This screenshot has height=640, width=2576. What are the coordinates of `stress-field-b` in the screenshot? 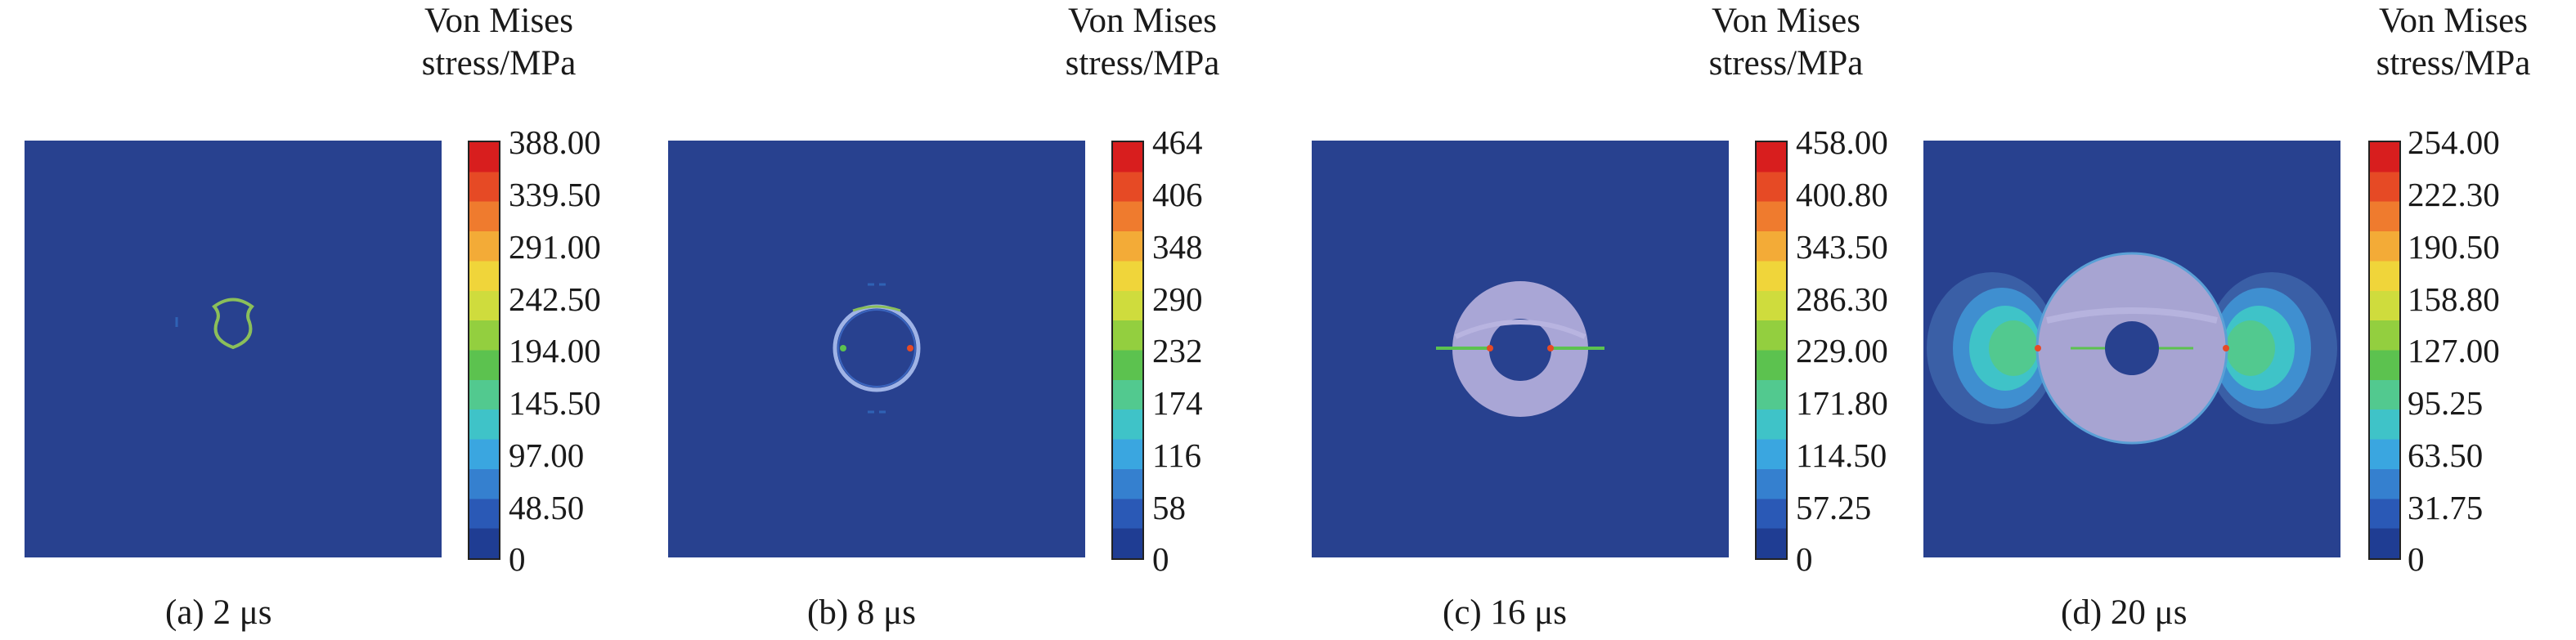 It's located at (876, 349).